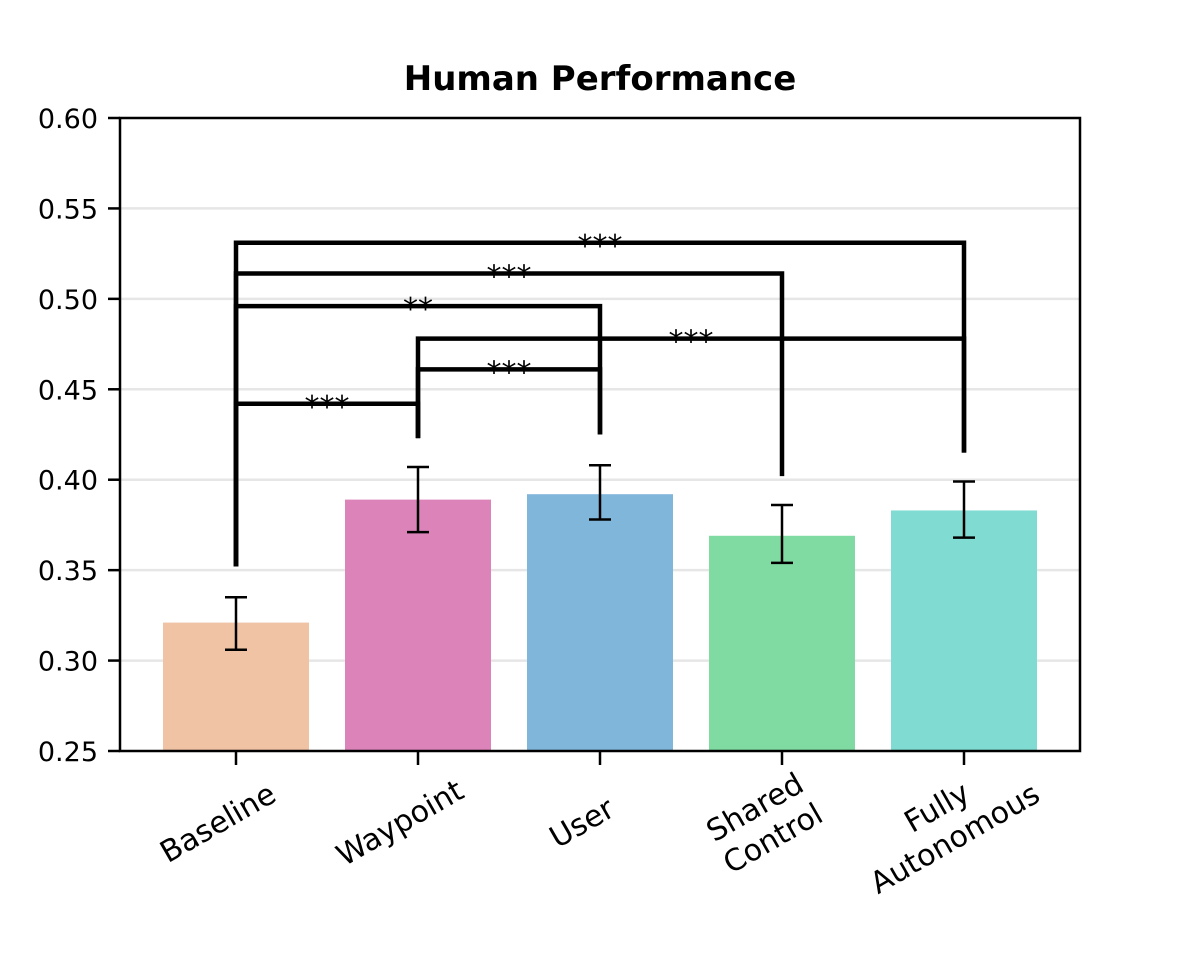 This screenshot has width=1200, height=975. What do you see at coordinates (79, 436) in the screenshot?
I see `y-axis: 0.25 0.30 0.35 0.40 0.45 0.50 0.55 0.60` at bounding box center [79, 436].